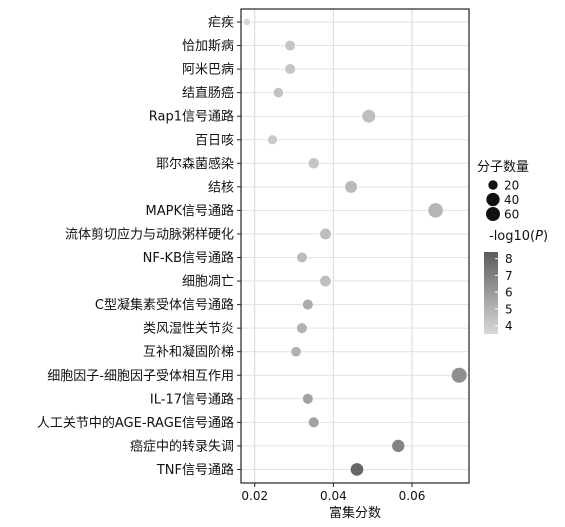 The image size is (565, 527). I want to click on category-label: 人工关节中的AGE-RAGE信号通路, so click(135, 423).